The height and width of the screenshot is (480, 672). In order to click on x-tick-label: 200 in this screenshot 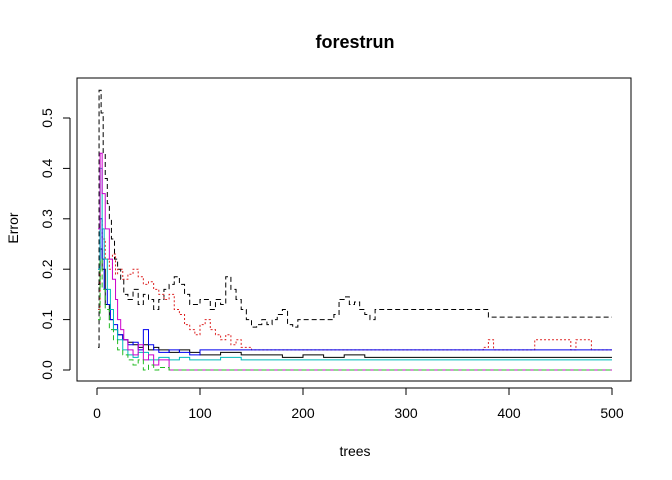, I will do `click(303, 413)`.